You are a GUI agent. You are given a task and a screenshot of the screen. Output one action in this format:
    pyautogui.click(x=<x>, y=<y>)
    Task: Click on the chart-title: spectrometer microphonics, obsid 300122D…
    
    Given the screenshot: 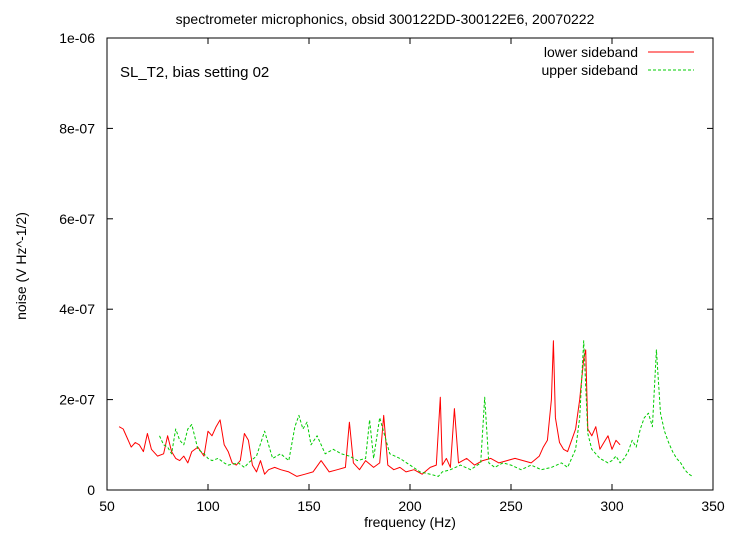 What is the action you would take?
    pyautogui.click(x=385, y=19)
    